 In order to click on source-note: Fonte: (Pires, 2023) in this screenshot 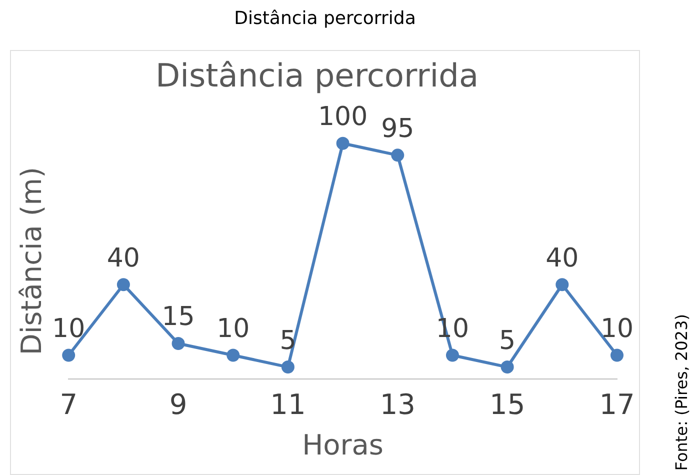, I will do `click(681, 392)`.